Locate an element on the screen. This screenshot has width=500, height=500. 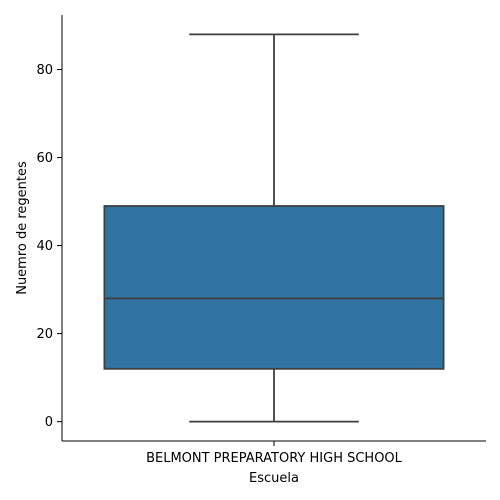
x-axis-label: Escuela is located at coordinates (274, 478).